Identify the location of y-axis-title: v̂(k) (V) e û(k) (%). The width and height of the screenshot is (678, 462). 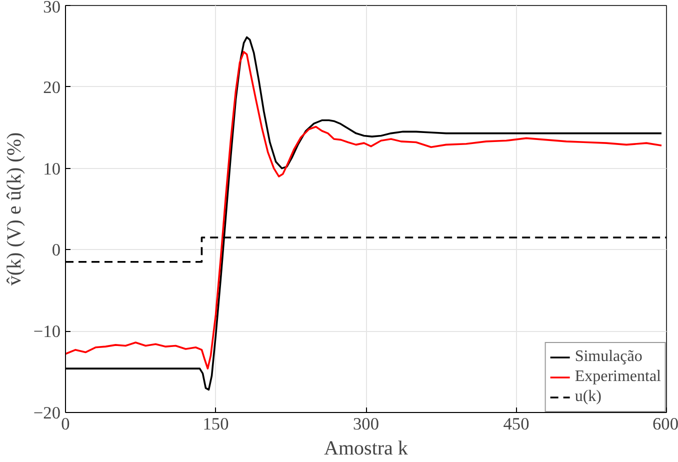
(14, 209).